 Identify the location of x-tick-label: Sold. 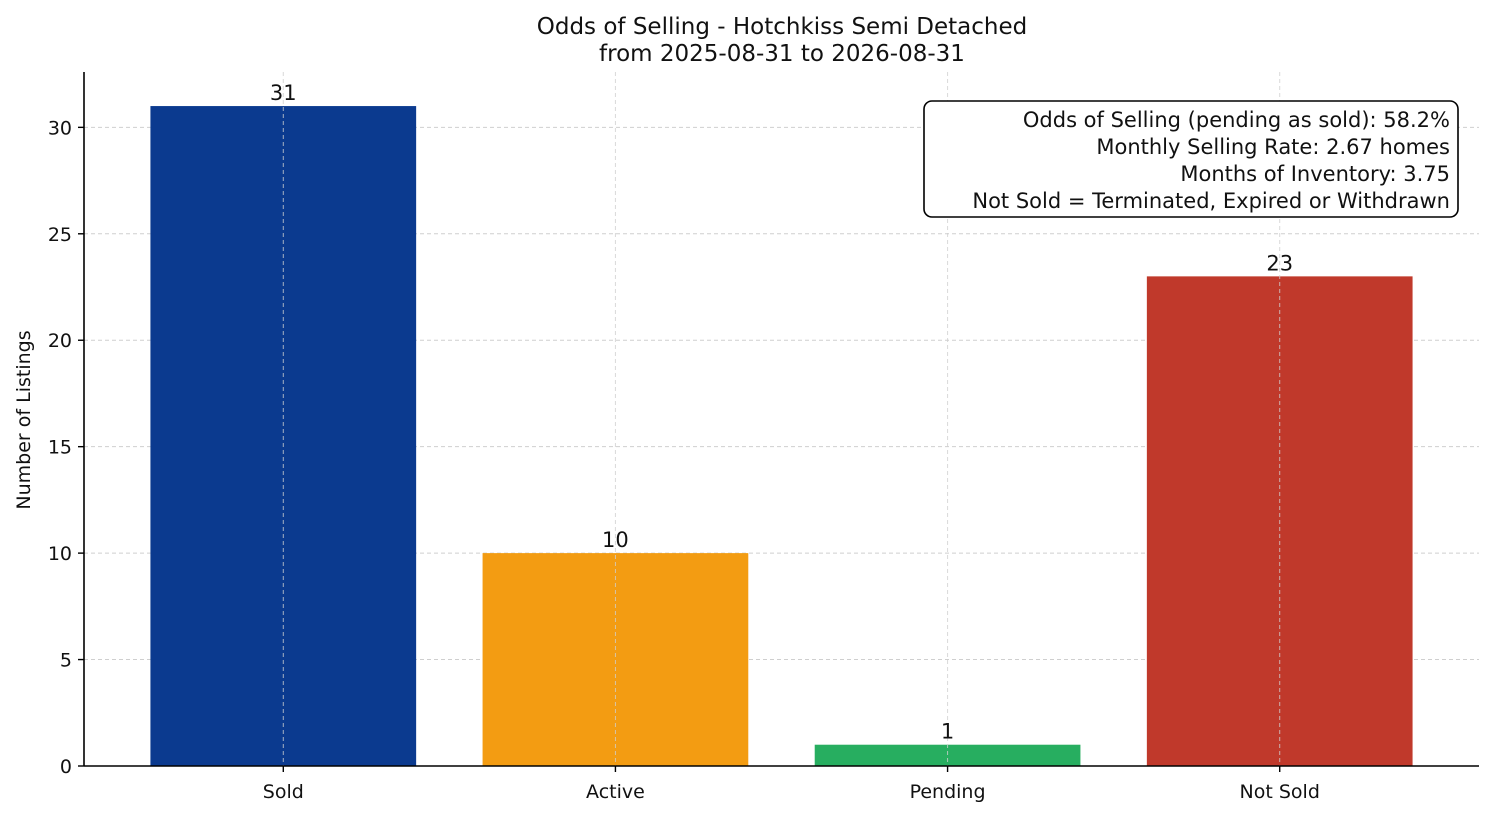
(283, 792).